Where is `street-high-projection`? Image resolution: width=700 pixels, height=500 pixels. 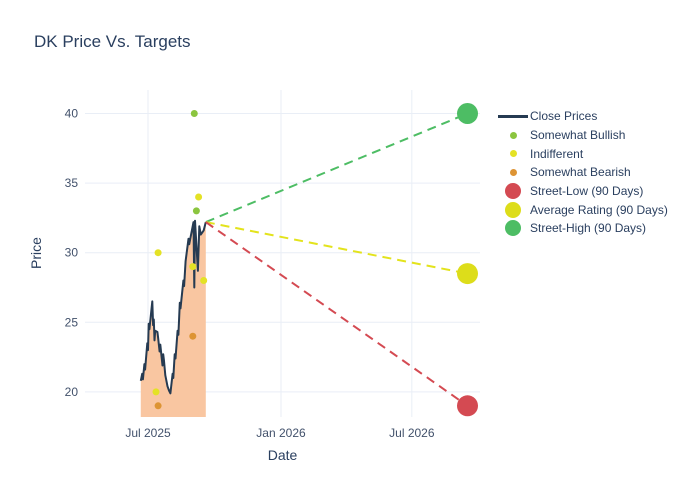 street-high-projection is located at coordinates (336, 167).